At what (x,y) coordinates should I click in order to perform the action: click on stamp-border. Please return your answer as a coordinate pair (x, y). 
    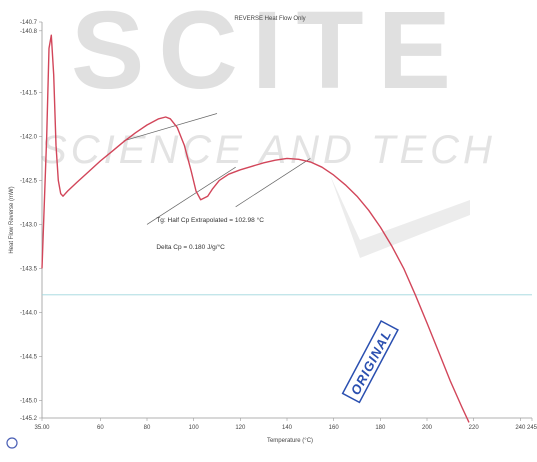
    Looking at the image, I should click on (370, 362).